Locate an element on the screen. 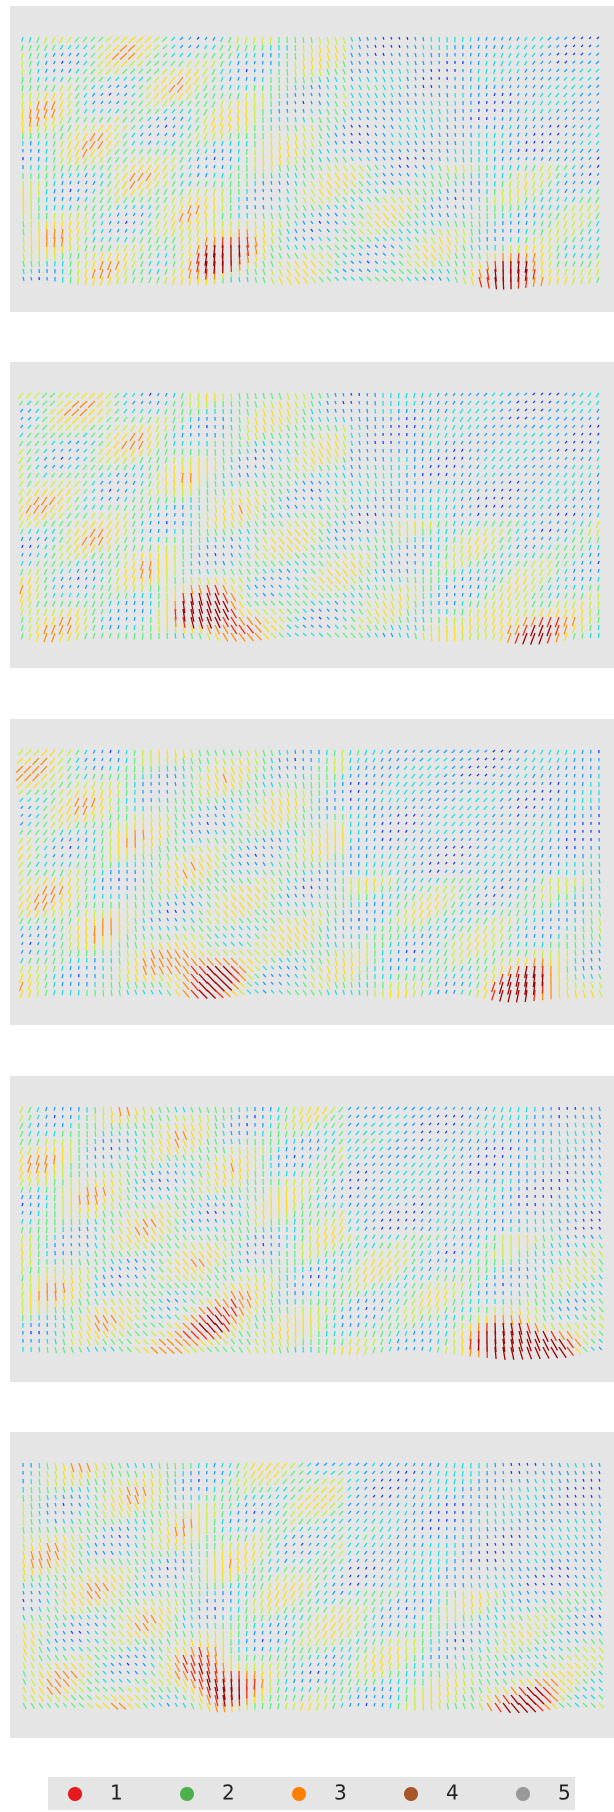  legend-label: 5 is located at coordinates (564, 1793).